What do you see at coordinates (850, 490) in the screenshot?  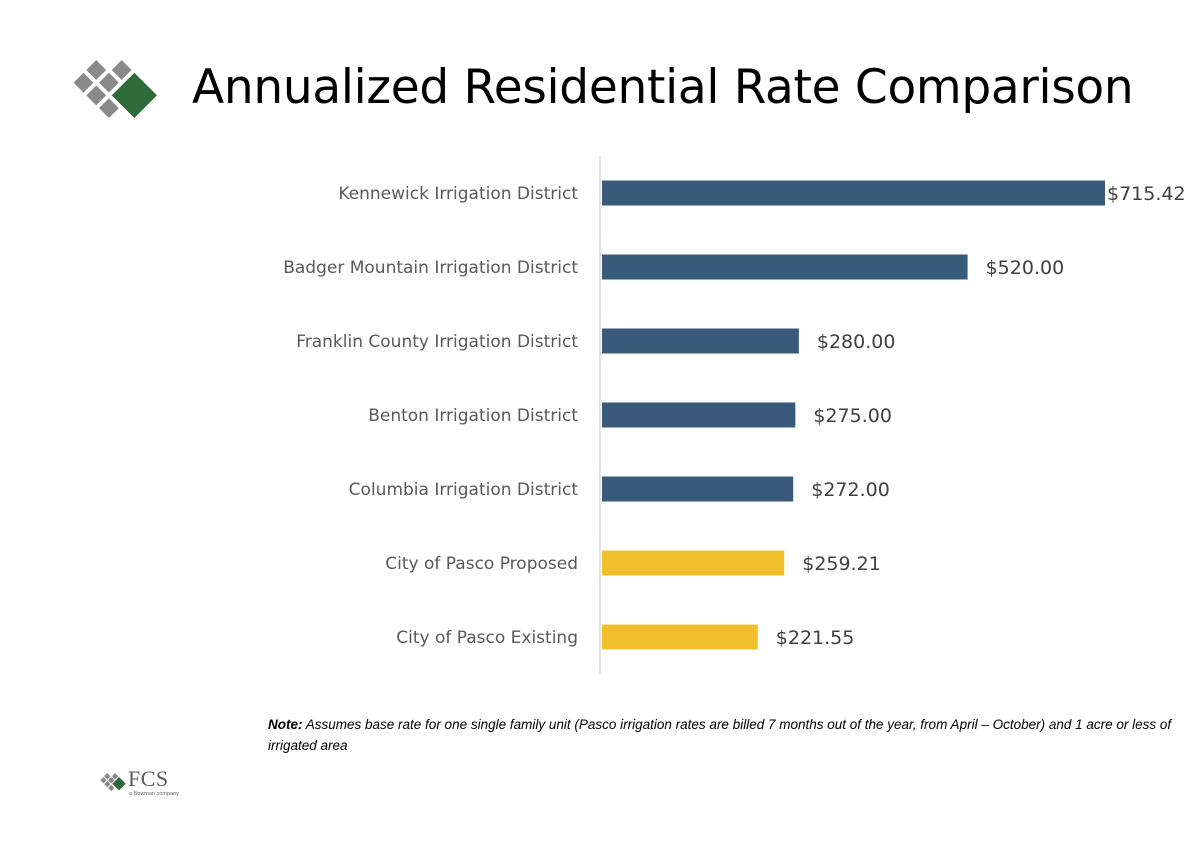 I see `value-label: $272.00` at bounding box center [850, 490].